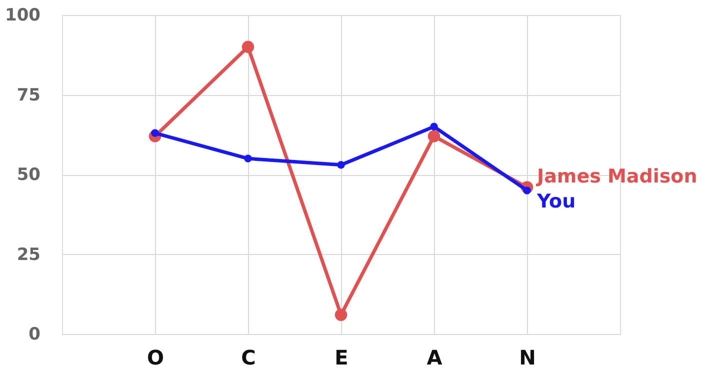  Describe the element at coordinates (341, 358) in the screenshot. I see `x-tick-label: E` at that location.